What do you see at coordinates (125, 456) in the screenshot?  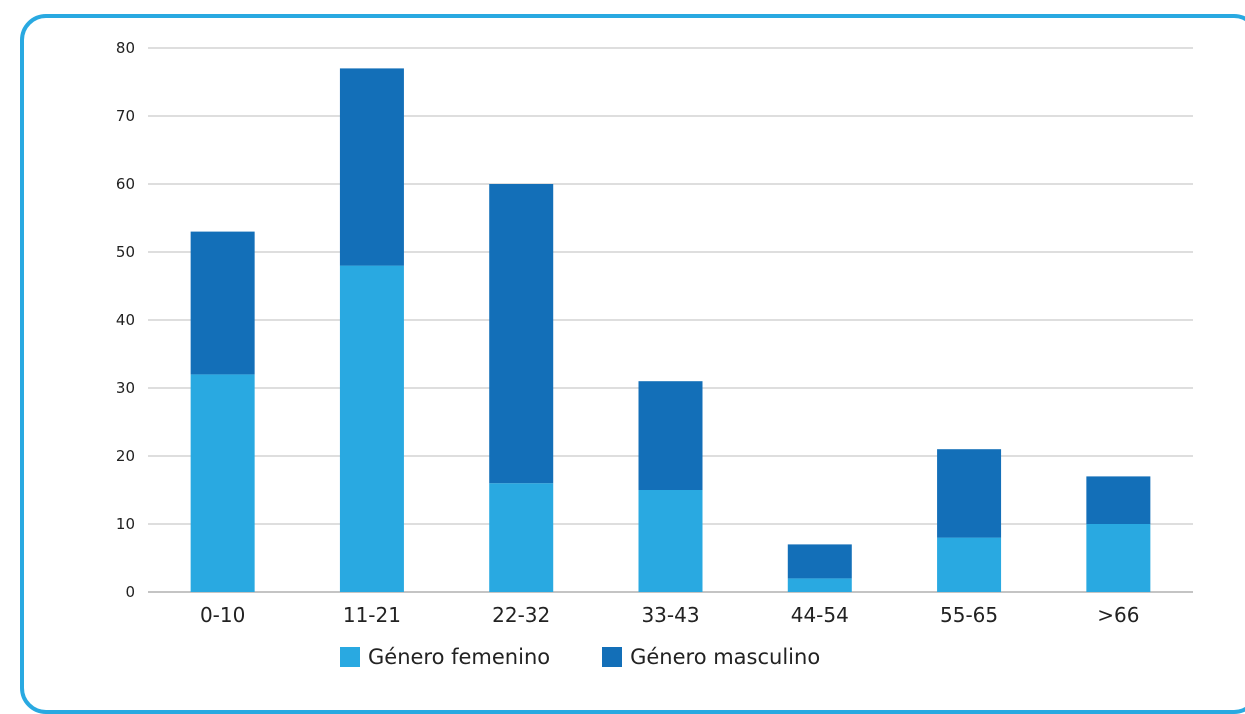 I see `y-tick-label: 20` at bounding box center [125, 456].